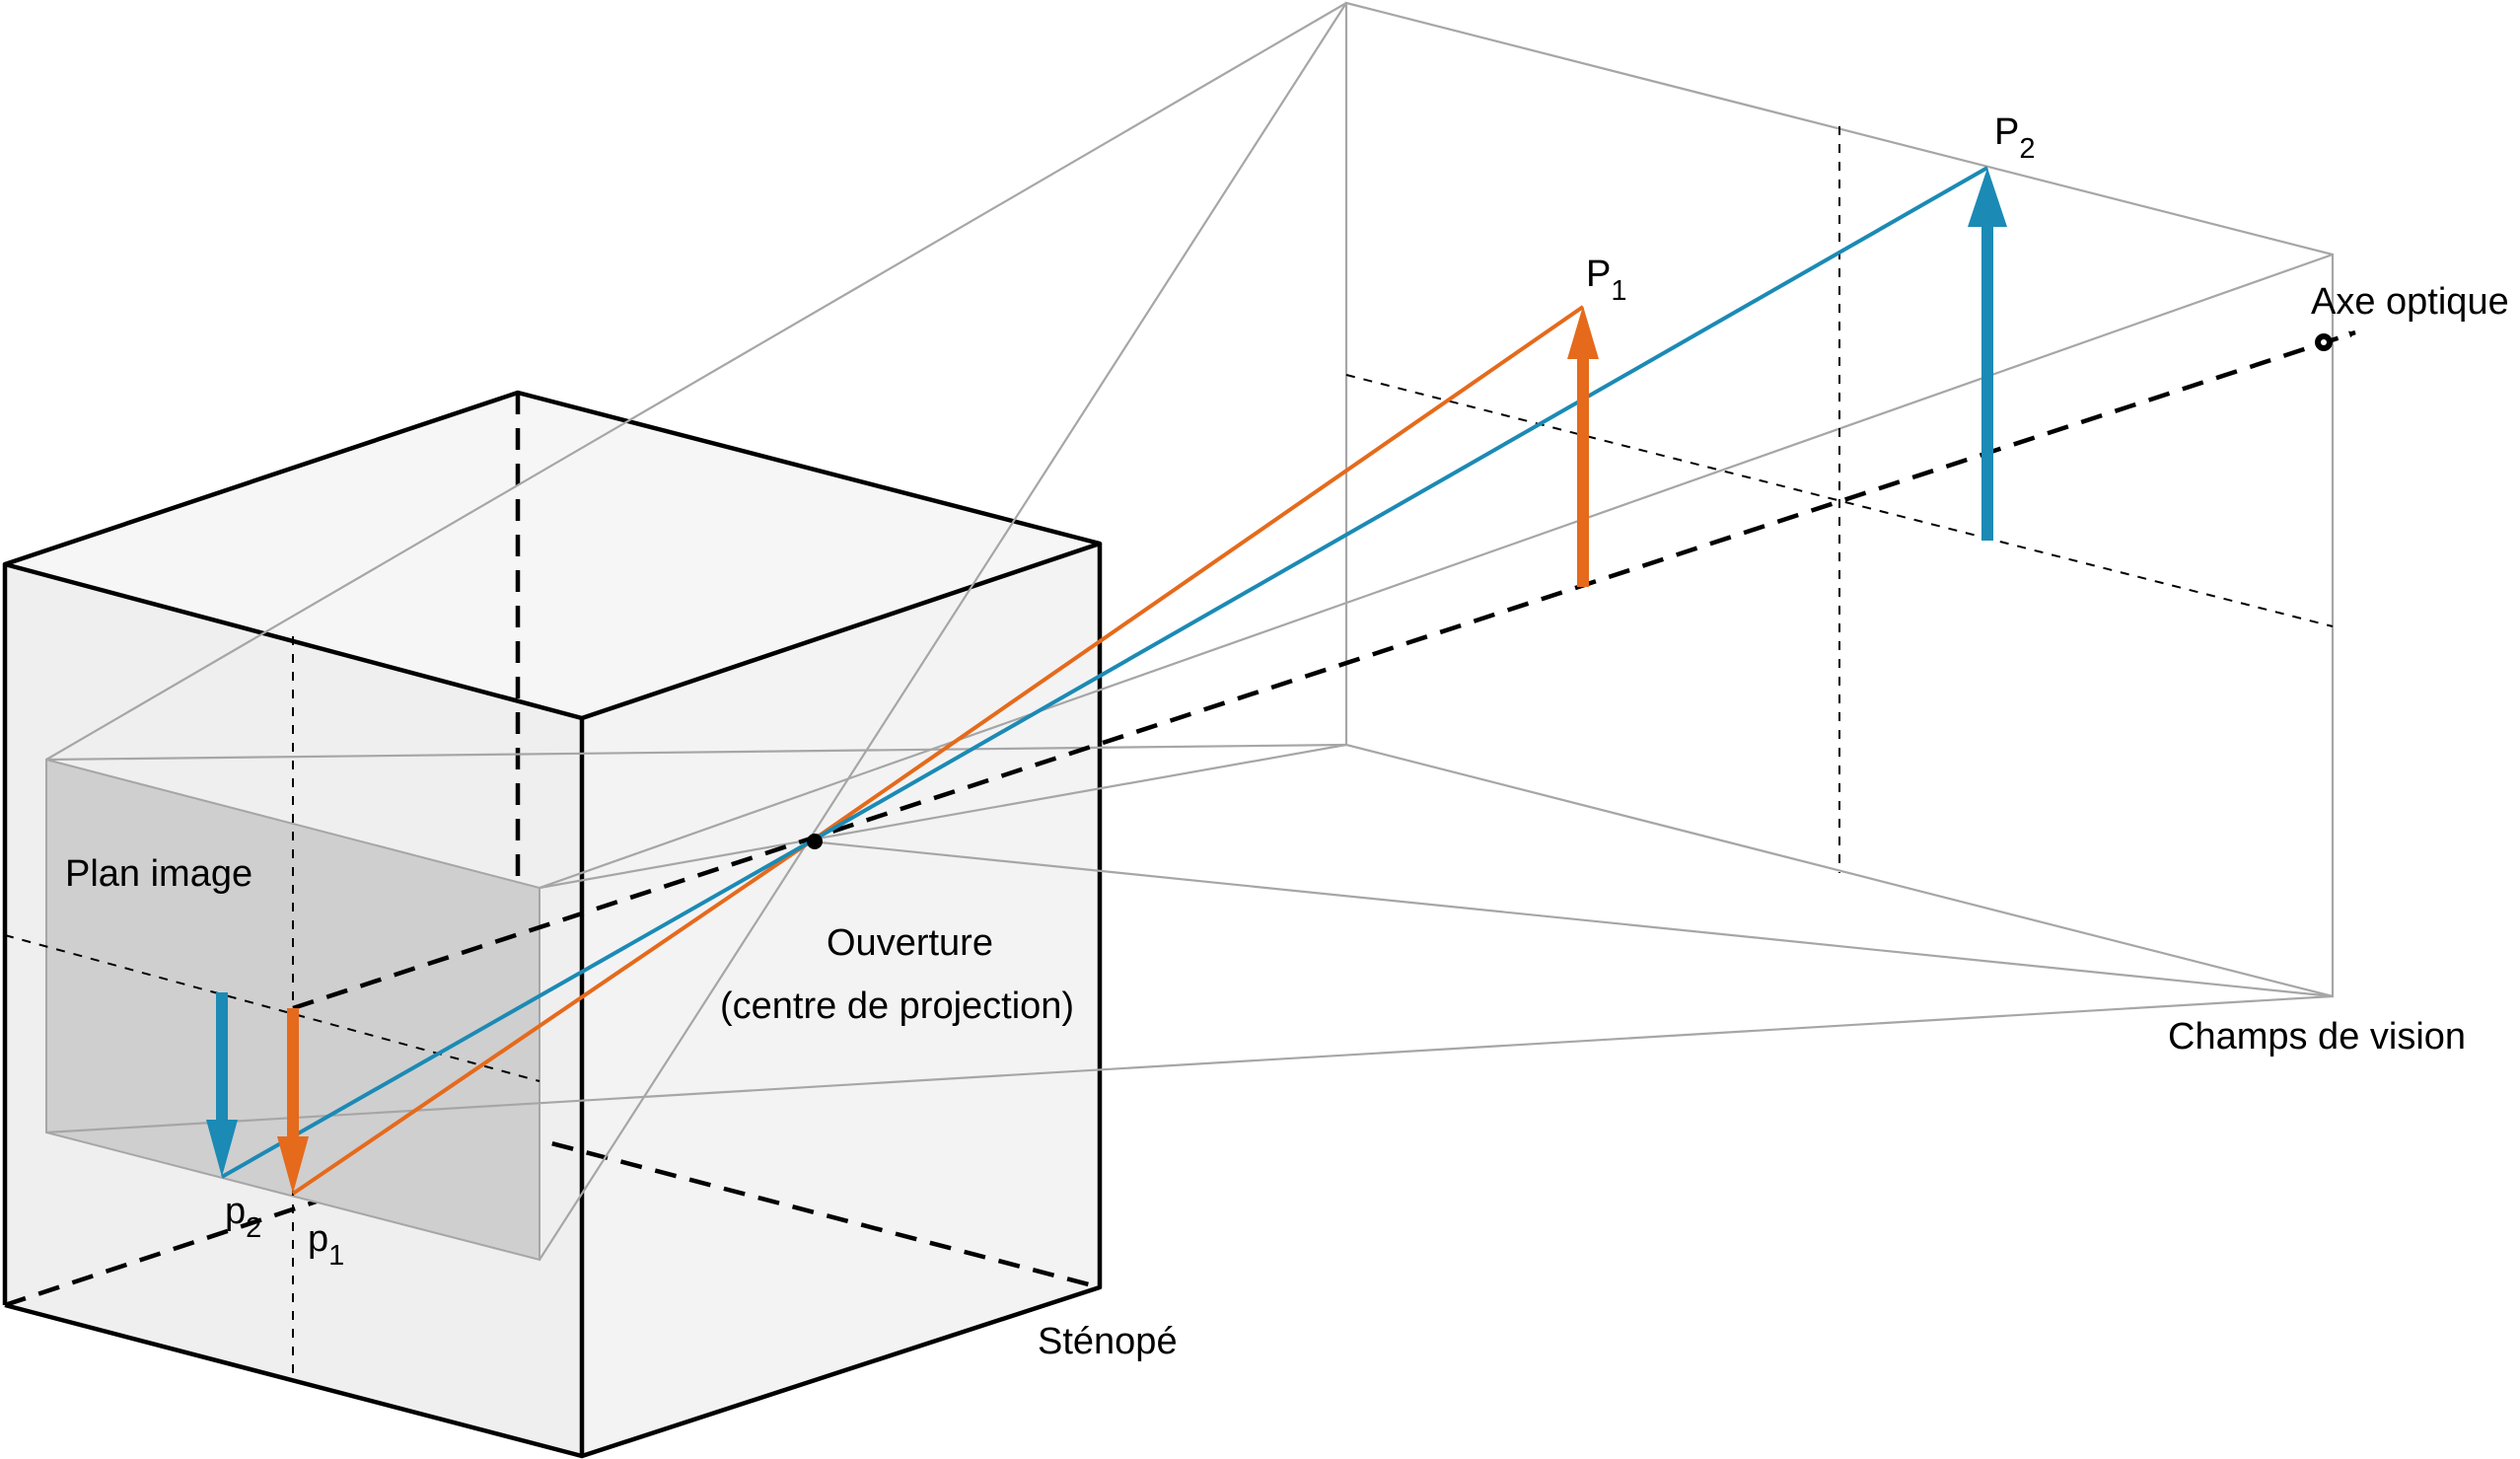 Image resolution: width=2520 pixels, height=1459 pixels. I want to click on label-p1-base: p, so click(318, 1239).